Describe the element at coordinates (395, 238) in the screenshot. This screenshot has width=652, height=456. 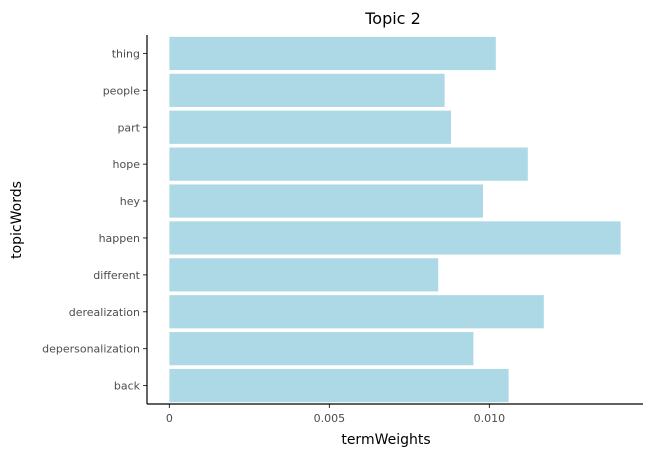
I see `bar-happen` at that location.